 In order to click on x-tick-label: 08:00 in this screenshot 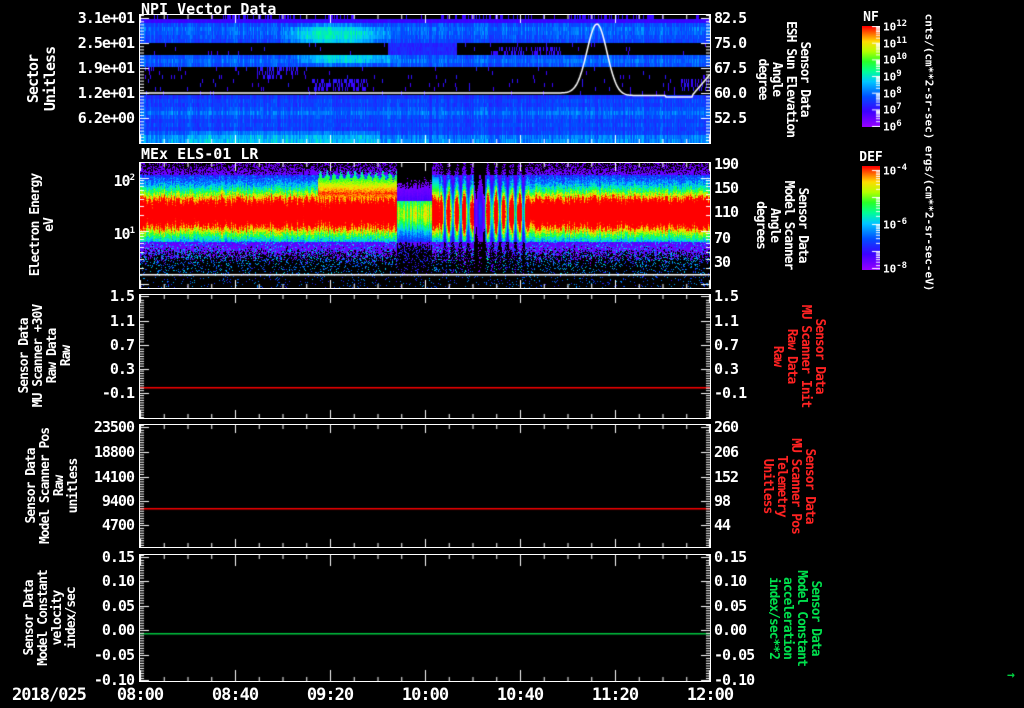, I will do `click(140, 695)`.